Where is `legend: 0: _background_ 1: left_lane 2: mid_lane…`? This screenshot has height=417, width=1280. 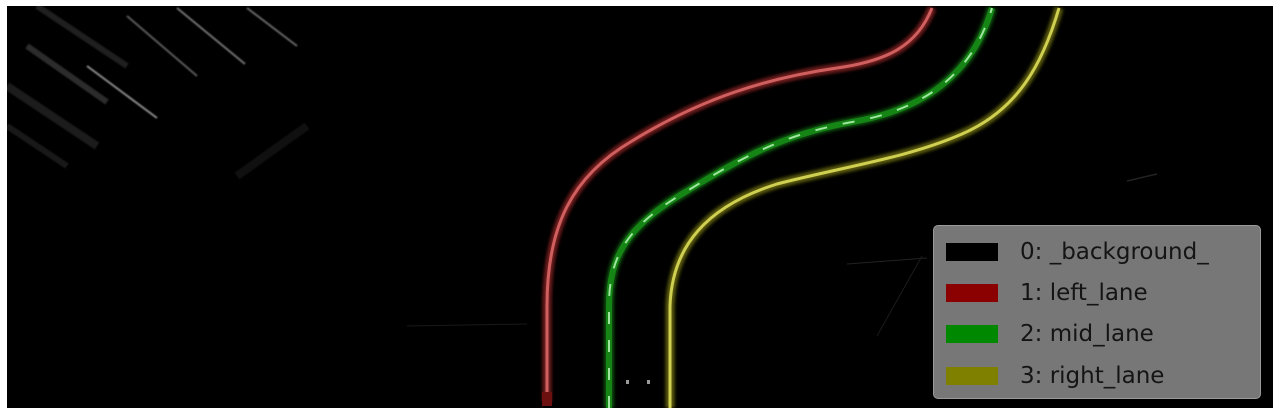 legend: 0: _background_ 1: left_lane 2: mid_lane… is located at coordinates (1097, 312).